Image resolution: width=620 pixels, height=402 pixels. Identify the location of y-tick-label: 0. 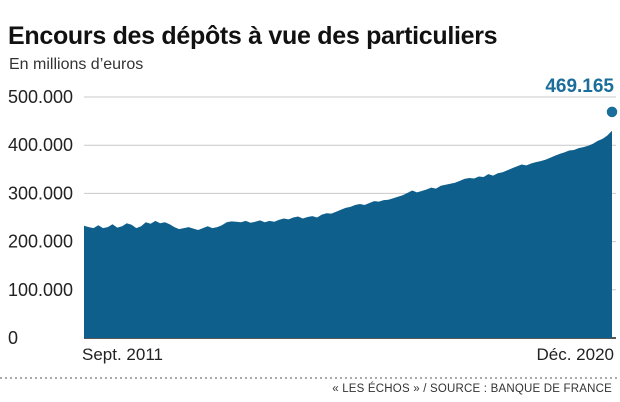
(13, 338).